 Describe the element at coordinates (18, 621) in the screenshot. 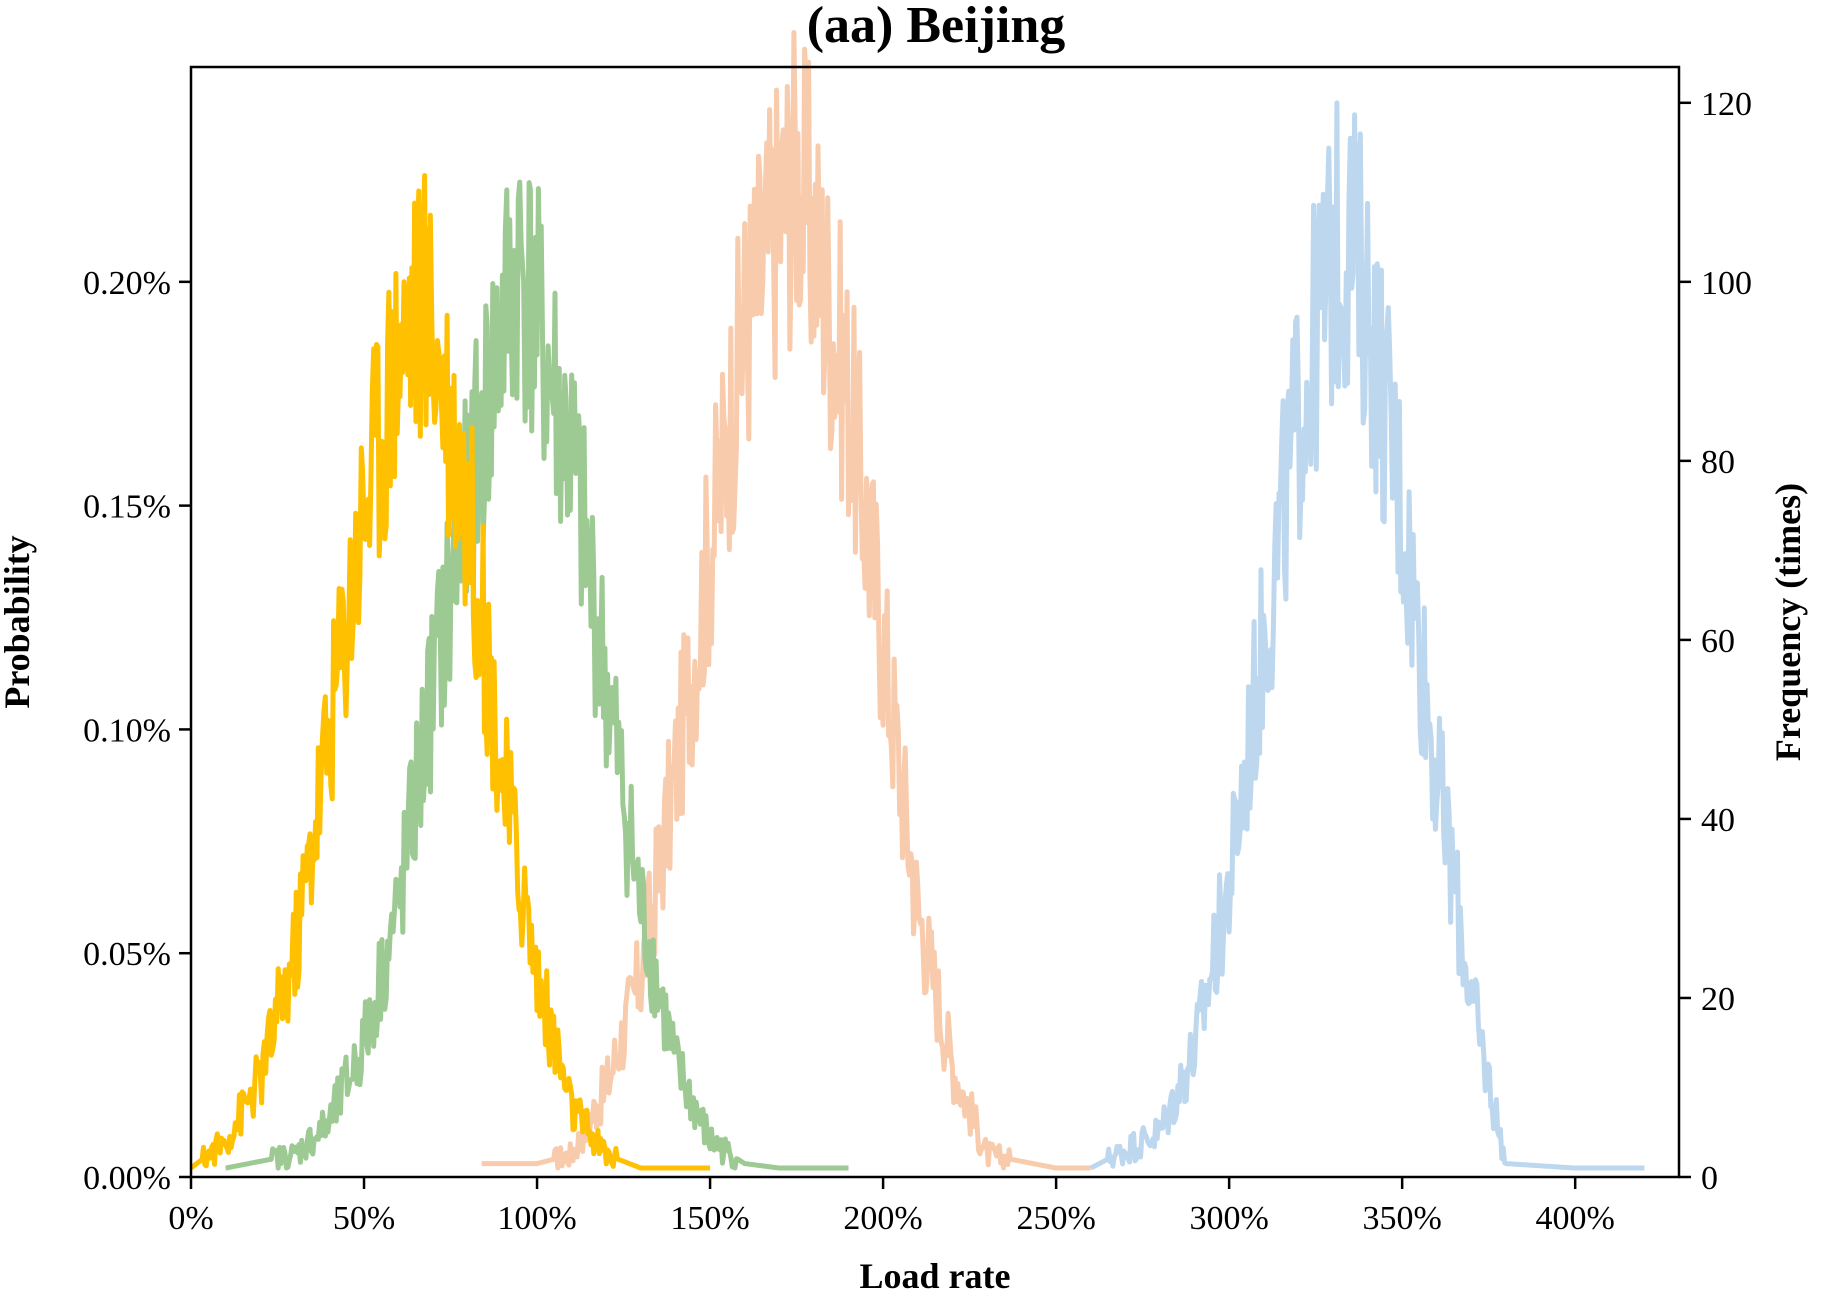

I see `y-axis-left-title: Probability` at that location.